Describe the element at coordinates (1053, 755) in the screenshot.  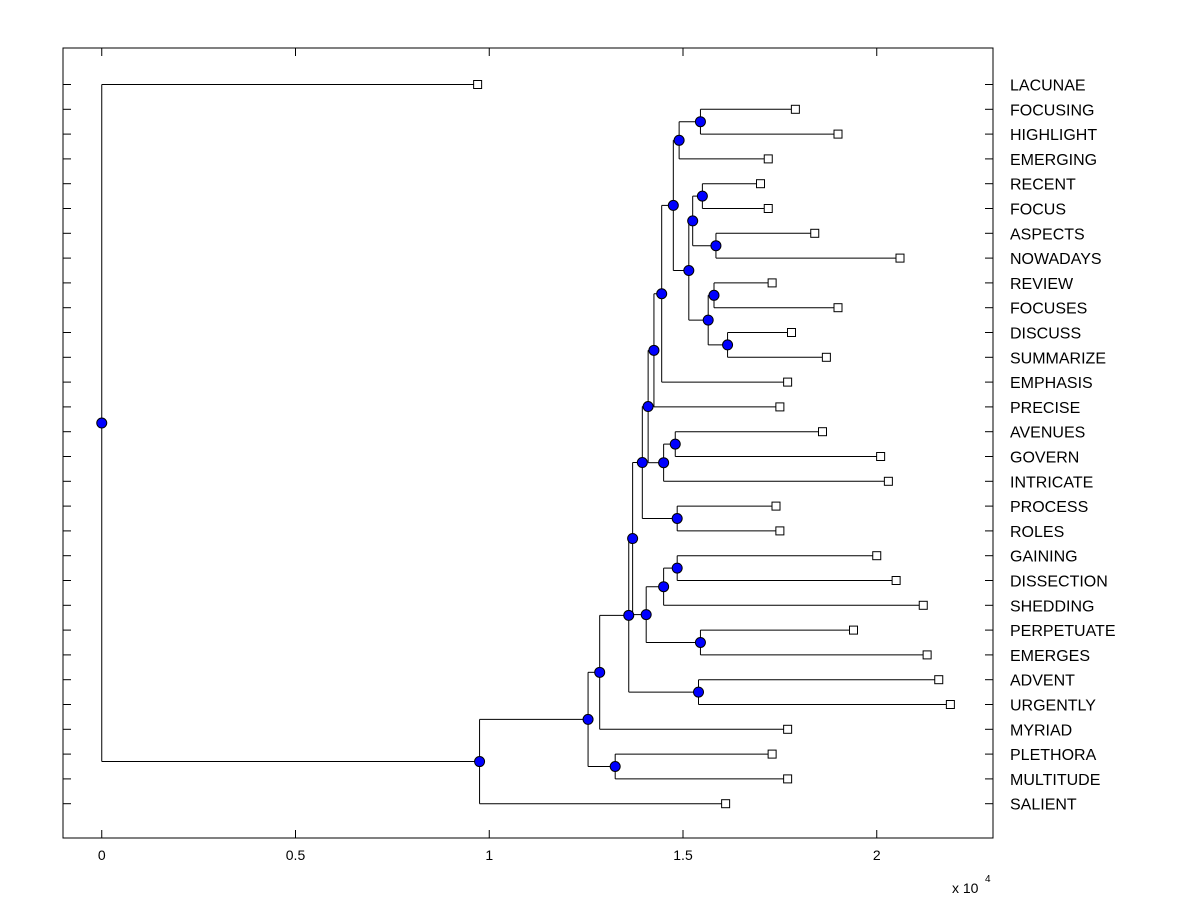
I see `leaf-label: PLETHORA` at that location.